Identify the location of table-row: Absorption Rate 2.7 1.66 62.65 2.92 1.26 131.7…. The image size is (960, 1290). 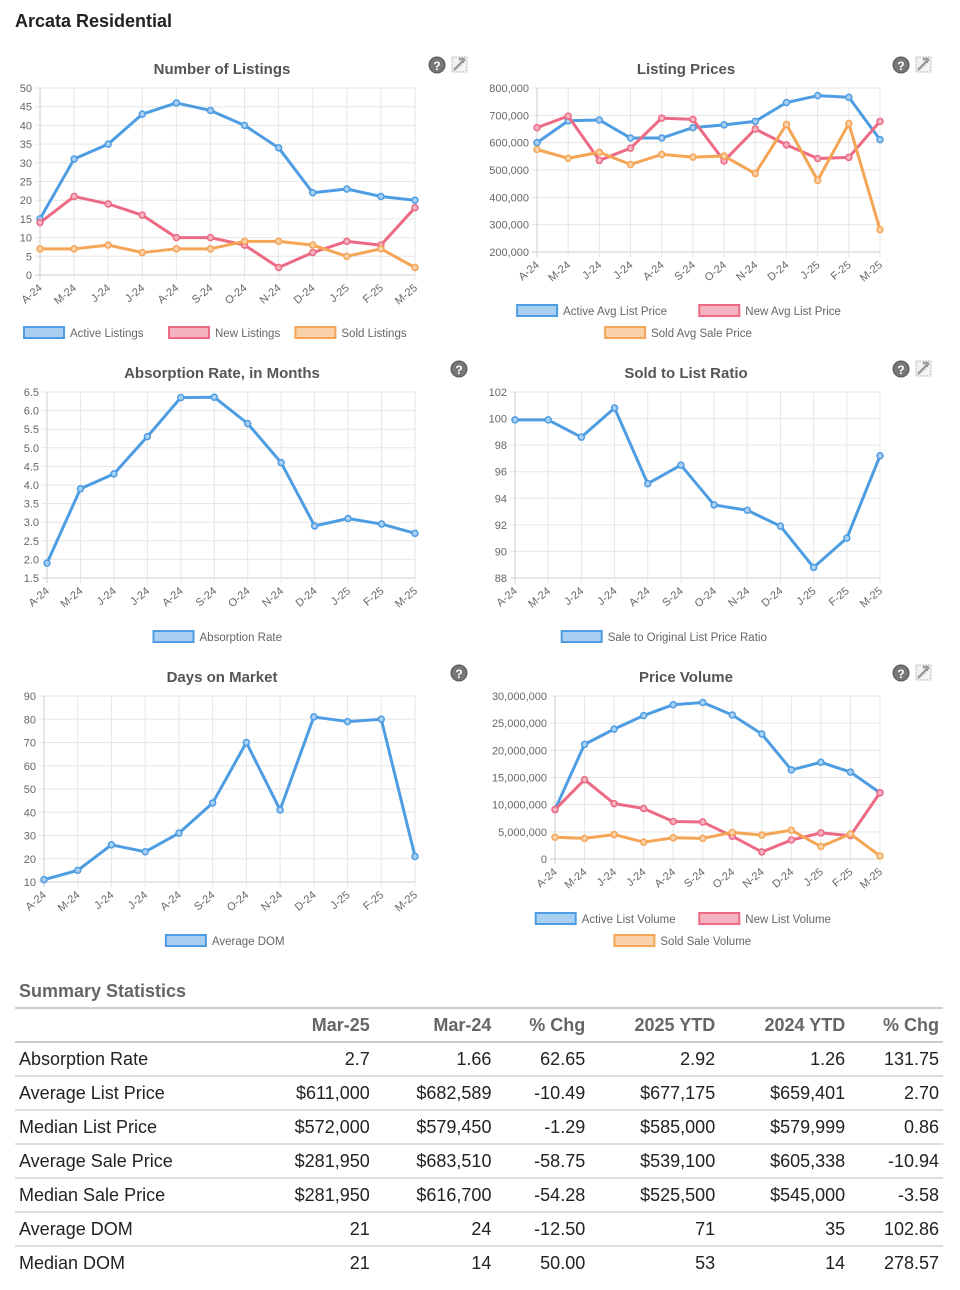
(479, 1059).